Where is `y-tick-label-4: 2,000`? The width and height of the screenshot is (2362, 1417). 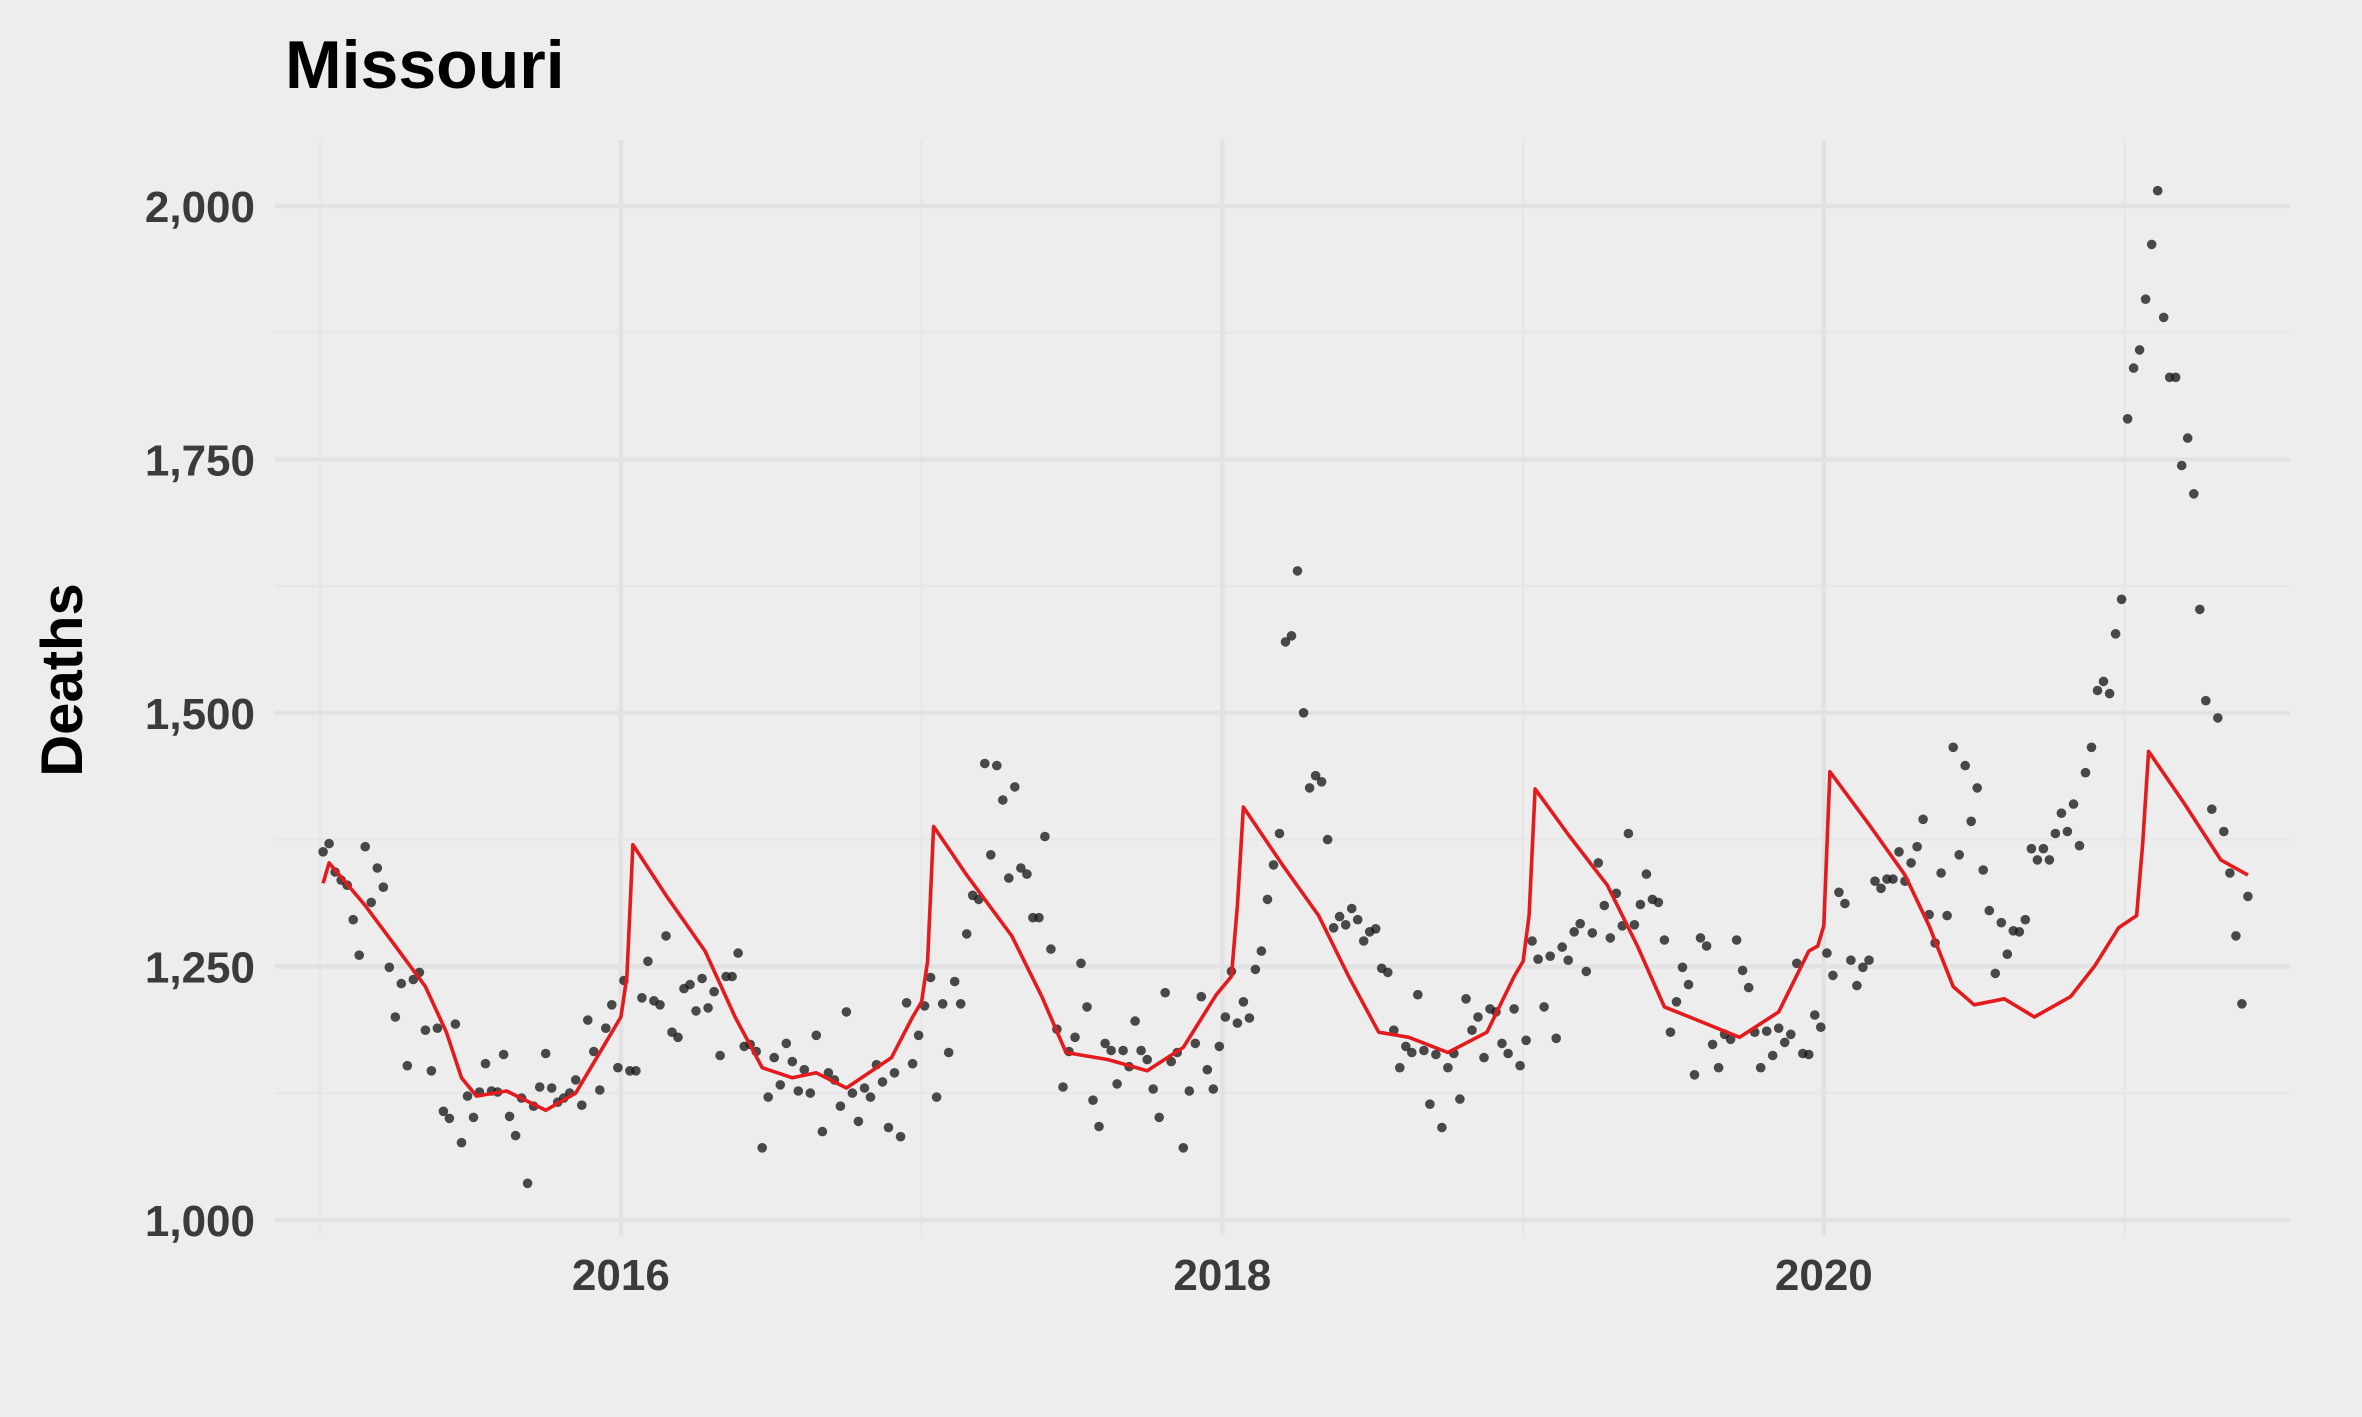 y-tick-label-4: 2,000 is located at coordinates (200, 207).